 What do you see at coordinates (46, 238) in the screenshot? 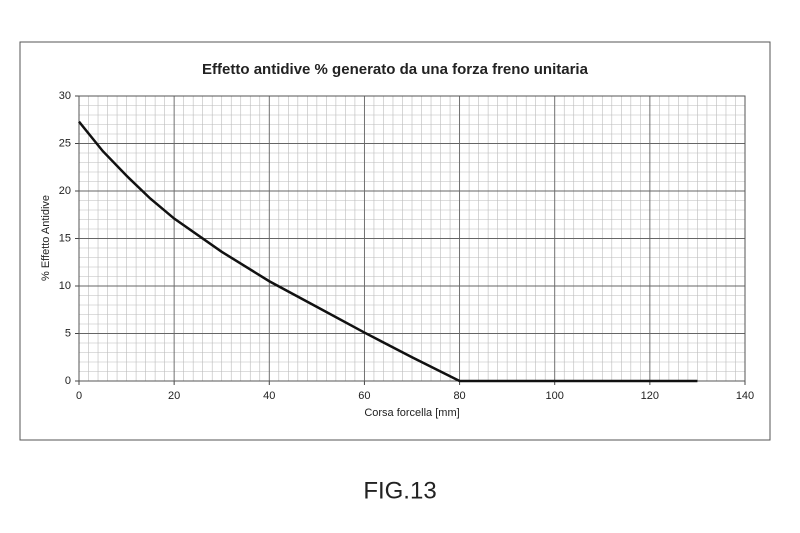
I see `y-axis-label: % Effetto Antidive` at bounding box center [46, 238].